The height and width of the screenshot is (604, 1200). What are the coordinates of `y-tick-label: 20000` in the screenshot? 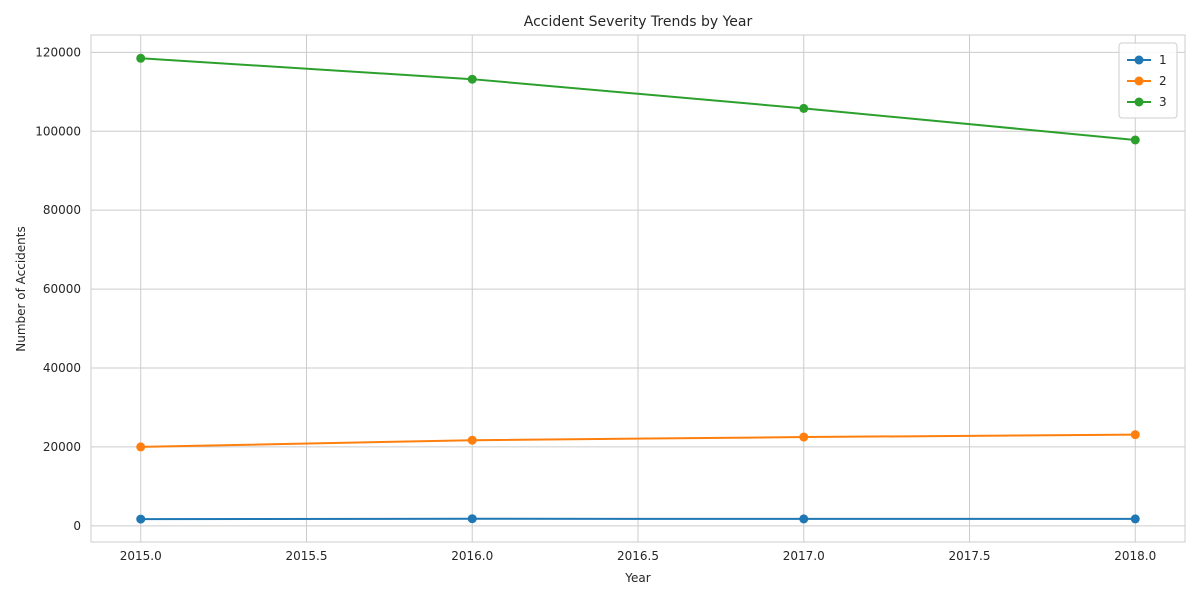 It's located at (62, 447).